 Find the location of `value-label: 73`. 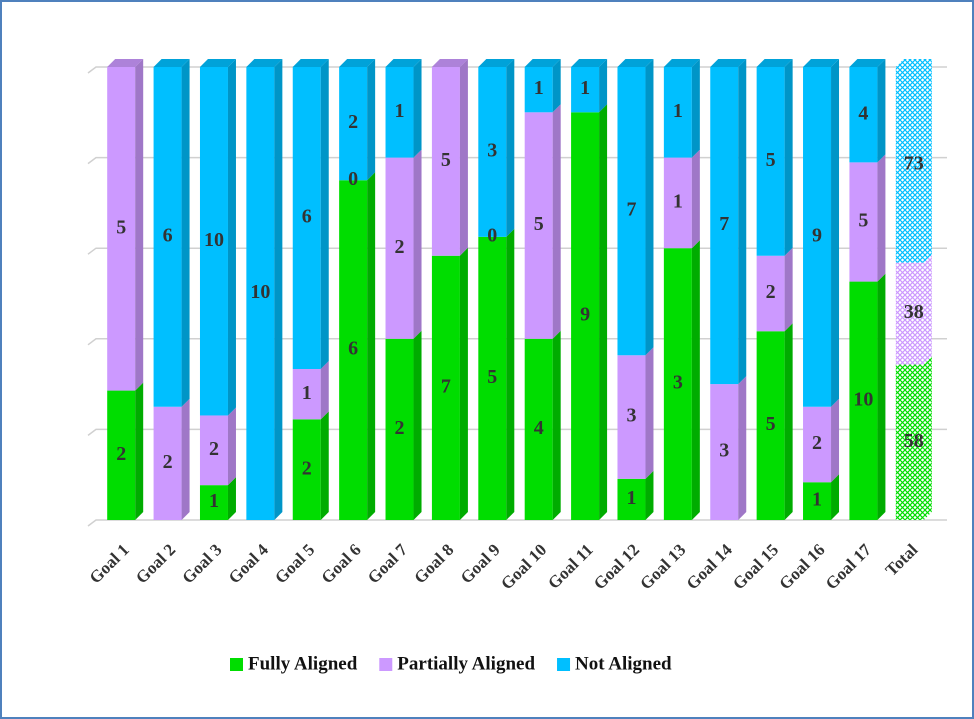

value-label: 73 is located at coordinates (914, 163).